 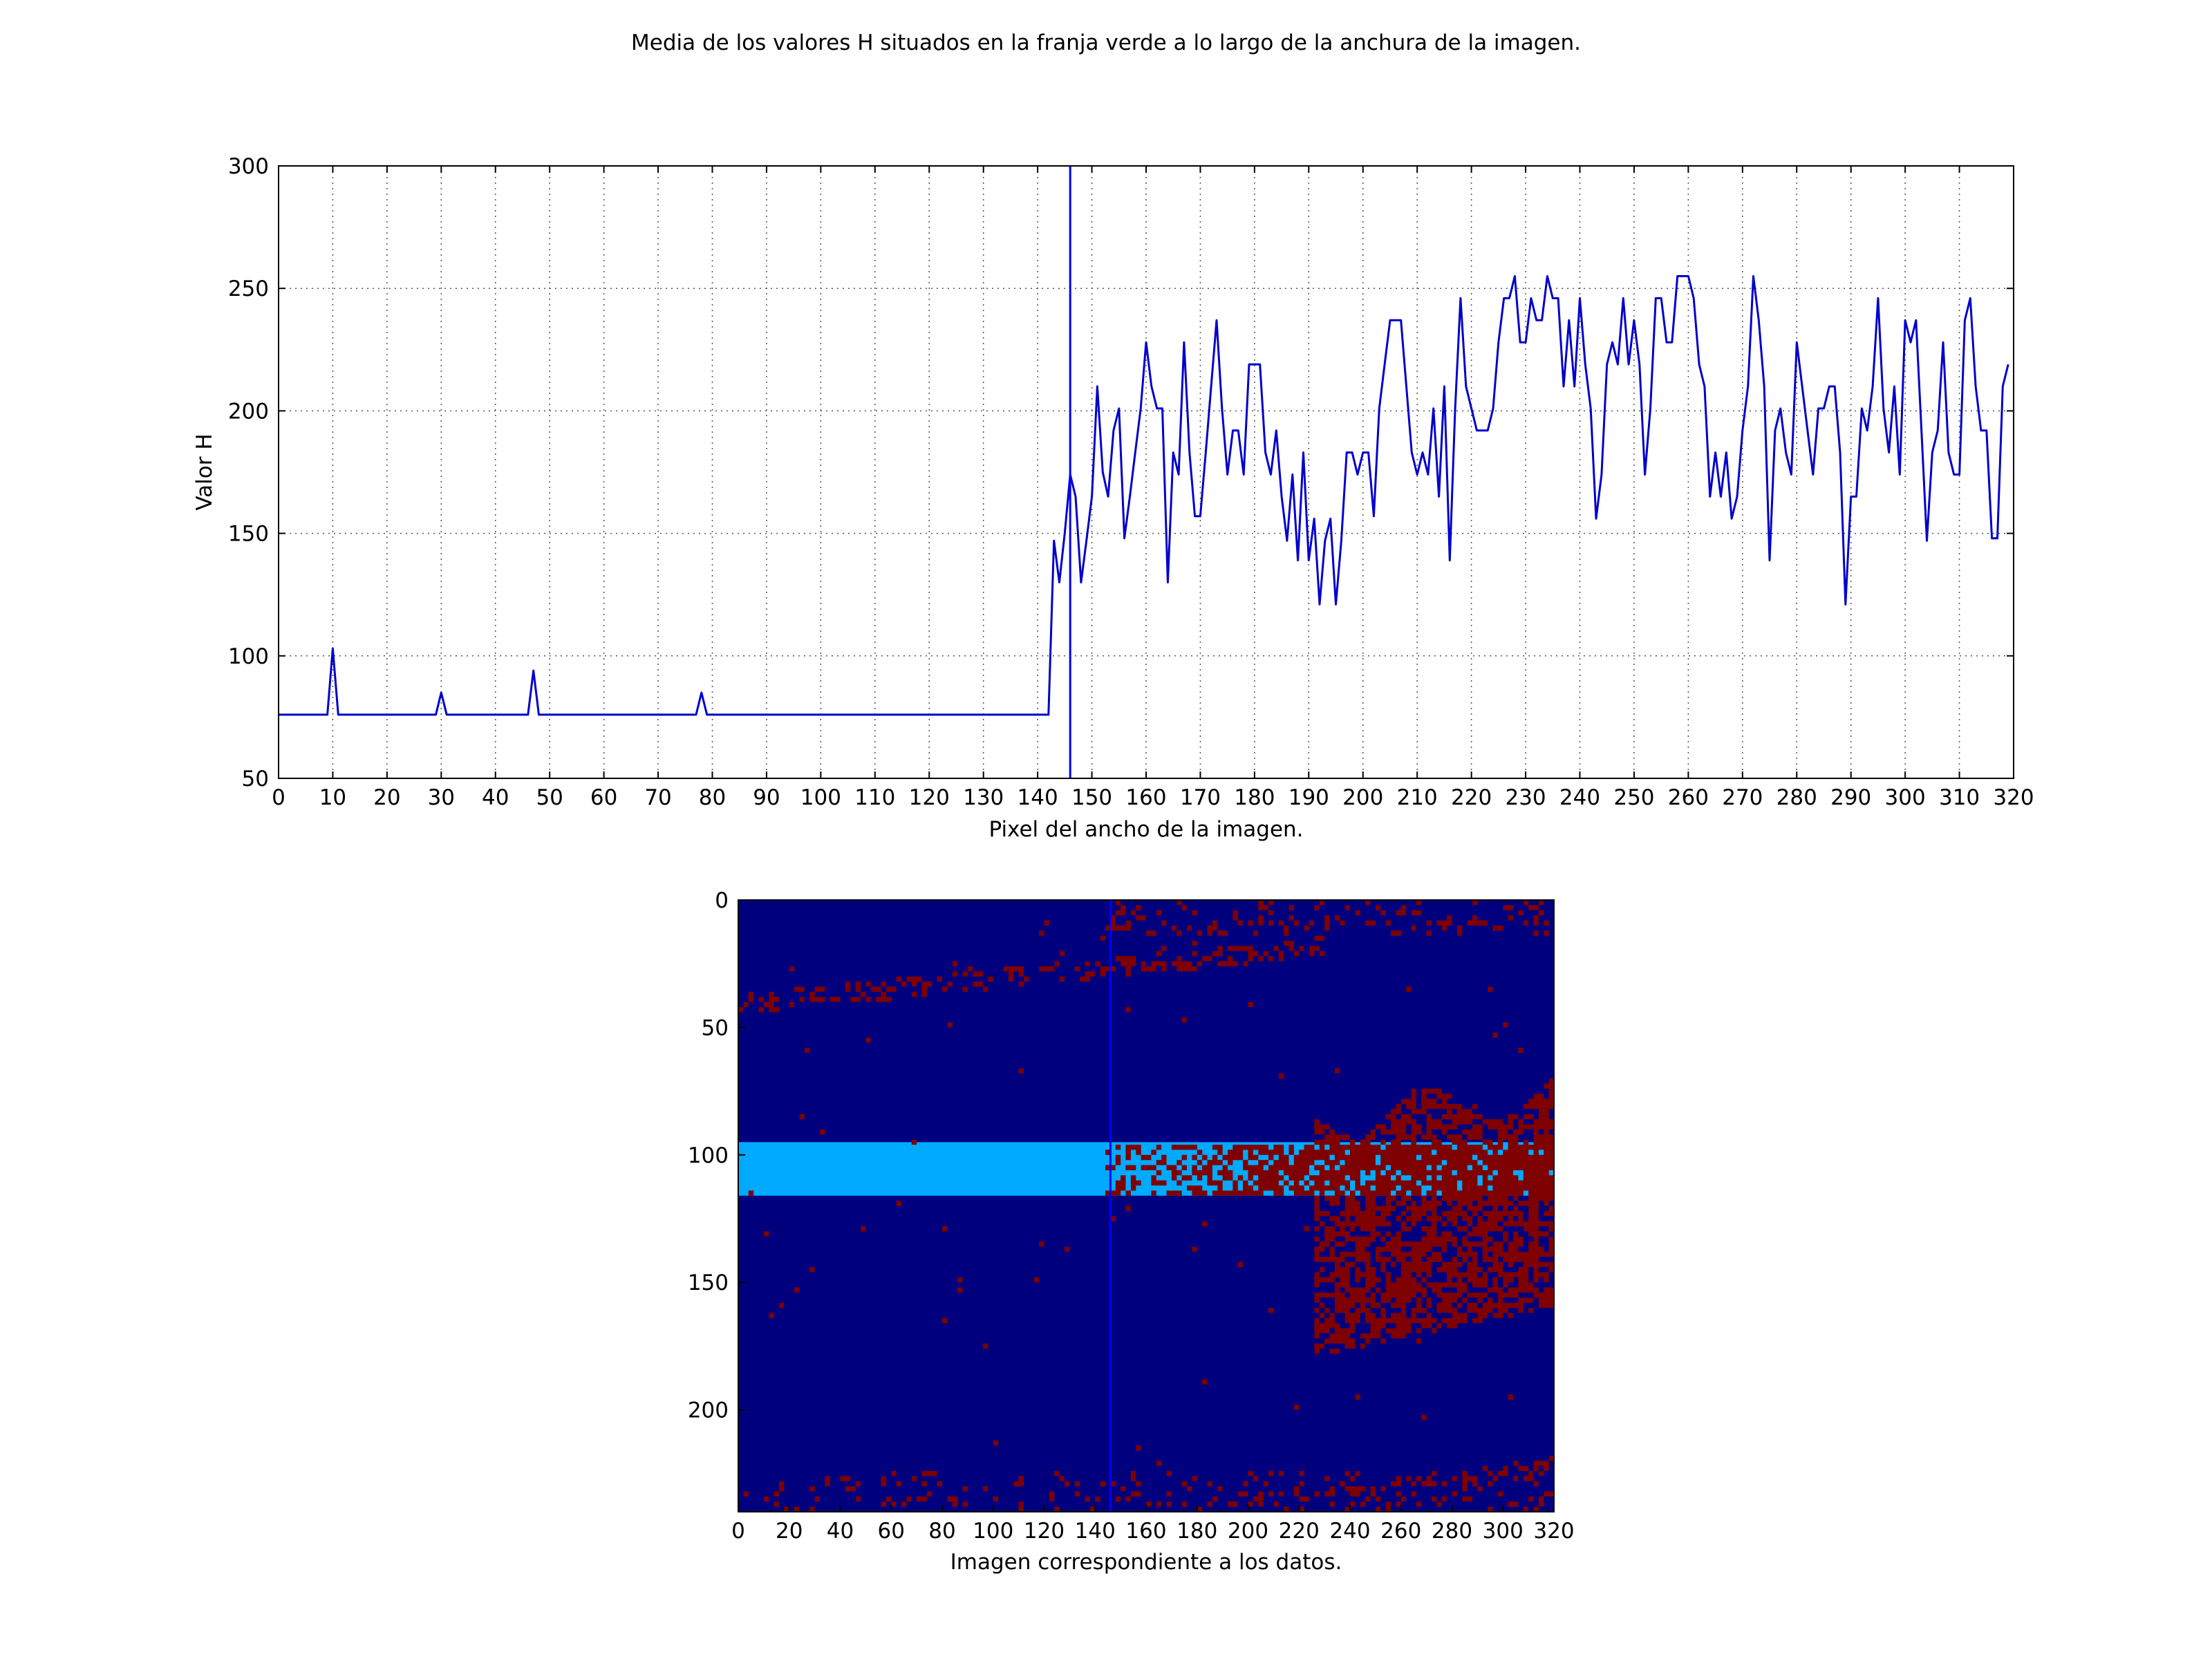 What do you see at coordinates (1146, 1563) in the screenshot?
I see `heatmap-x-label: Imagen correspondiente a los datos.` at bounding box center [1146, 1563].